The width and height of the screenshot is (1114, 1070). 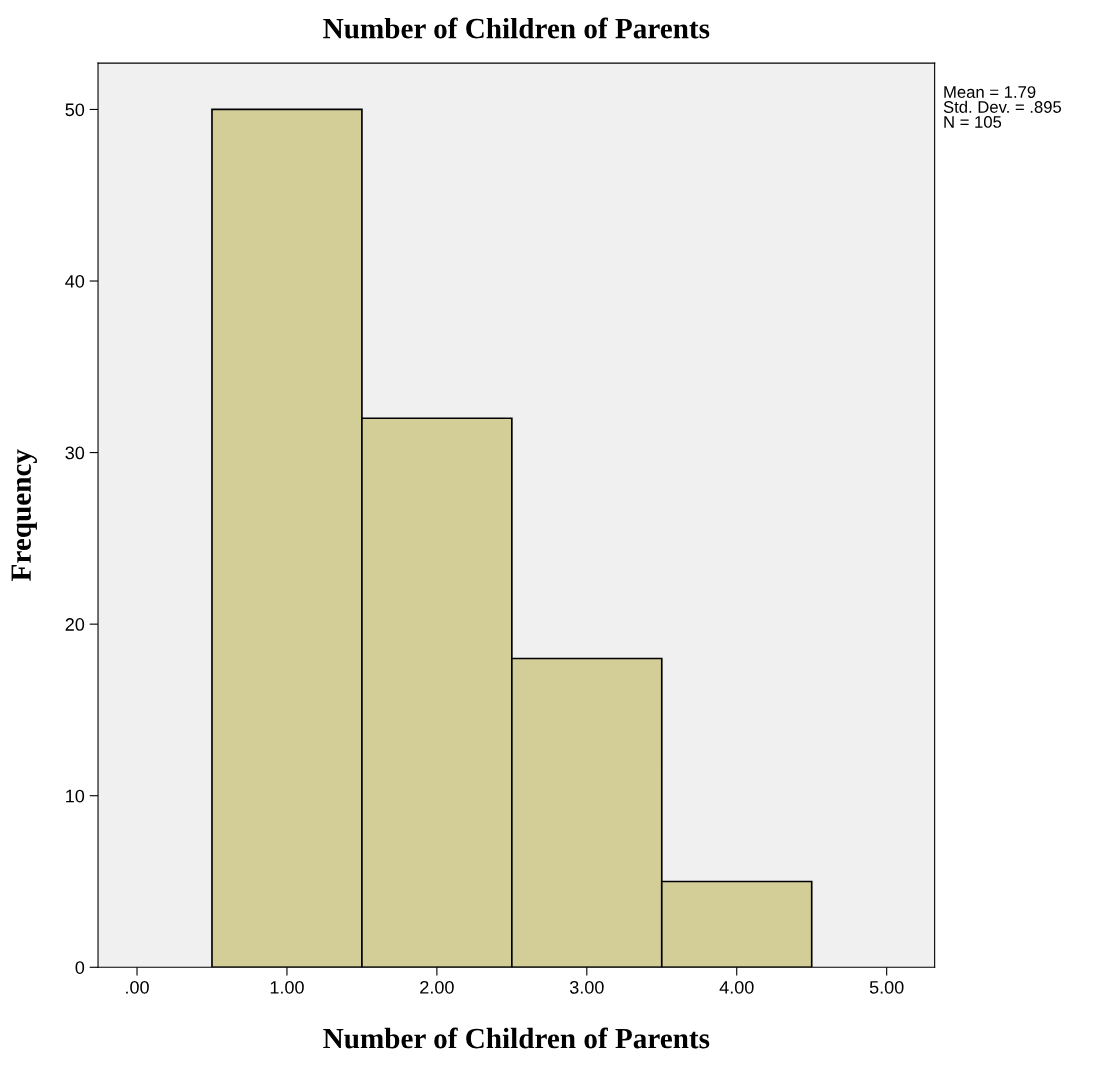 What do you see at coordinates (287, 987) in the screenshot?
I see `x-tick-label: 1.00` at bounding box center [287, 987].